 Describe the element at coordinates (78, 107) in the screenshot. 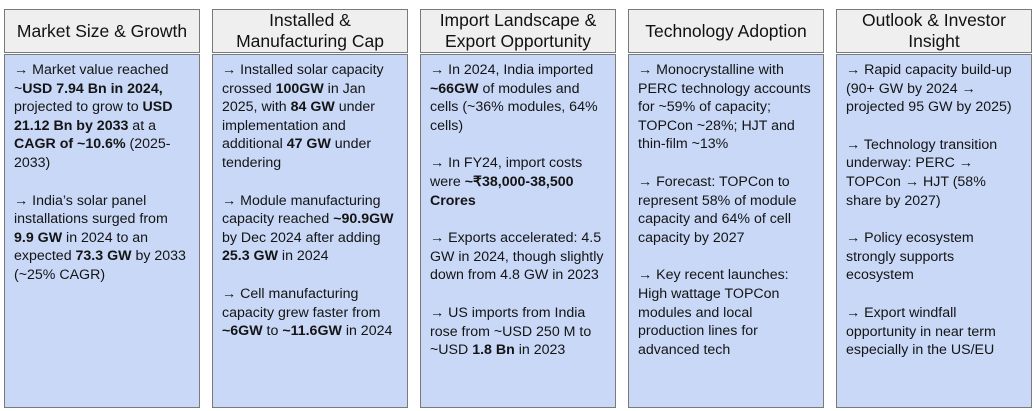

I see `bullet-text: projected to grow to` at that location.